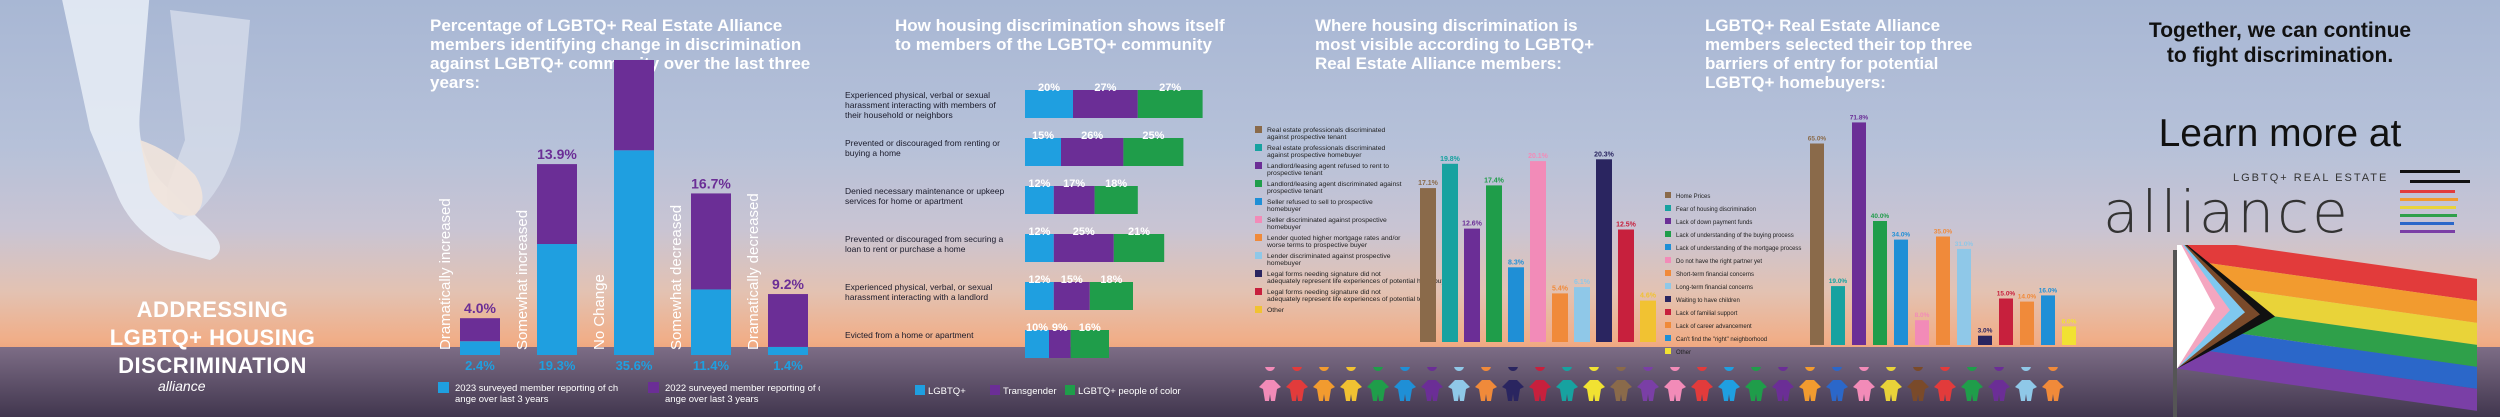  What do you see at coordinates (1604, 154) in the screenshot?
I see `value-label: 20.3%` at bounding box center [1604, 154].